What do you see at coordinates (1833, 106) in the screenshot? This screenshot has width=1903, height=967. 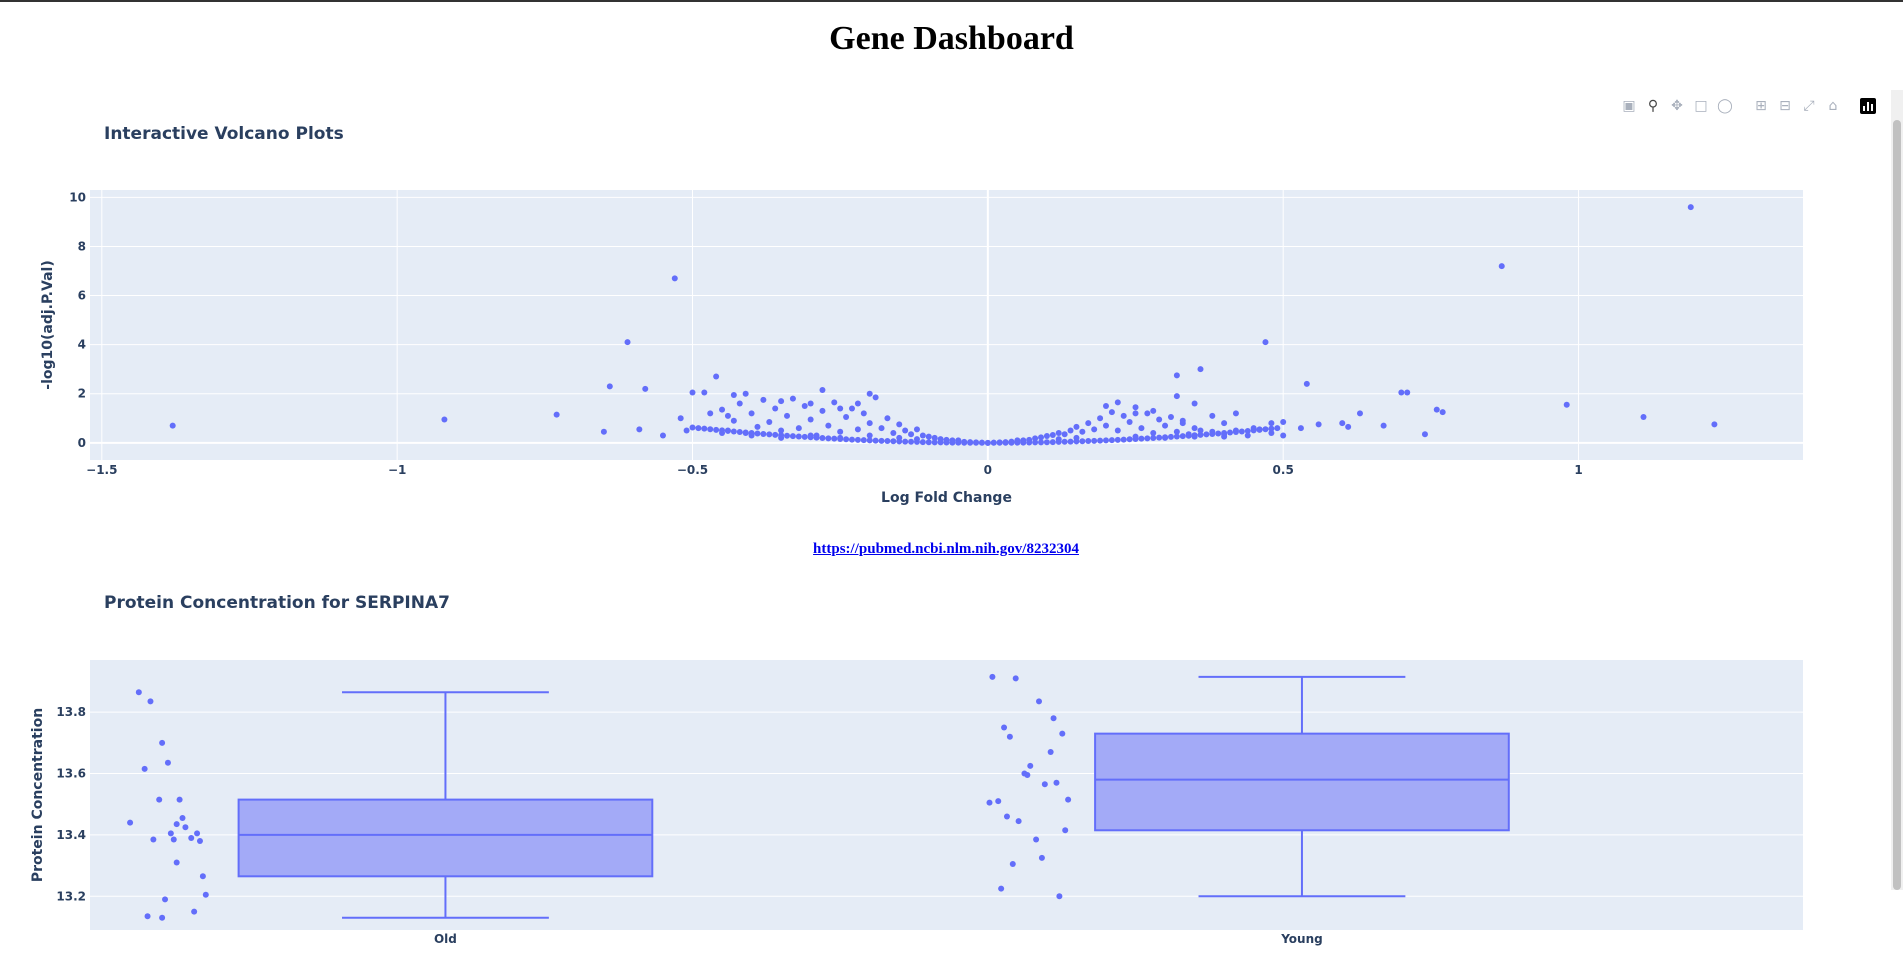 I see `reset-axes-icon: ⌂` at bounding box center [1833, 106].